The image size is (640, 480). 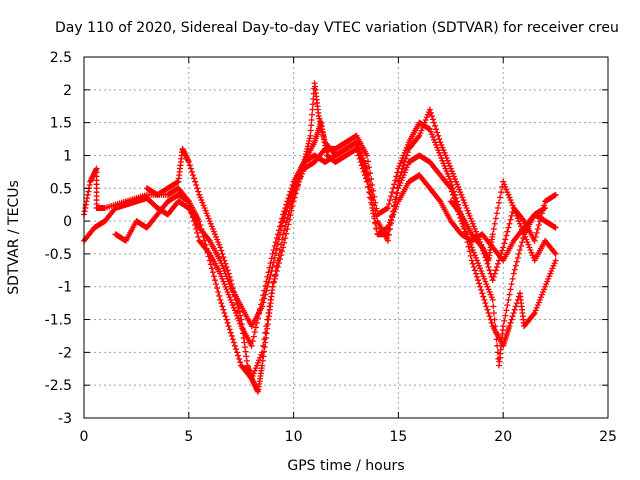 I want to click on y-tick-label: -1.5, so click(x=58, y=321).